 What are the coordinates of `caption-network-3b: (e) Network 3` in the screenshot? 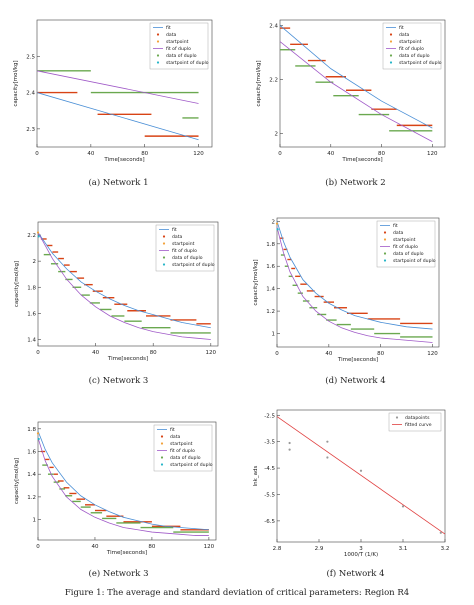 It's located at (118, 574).